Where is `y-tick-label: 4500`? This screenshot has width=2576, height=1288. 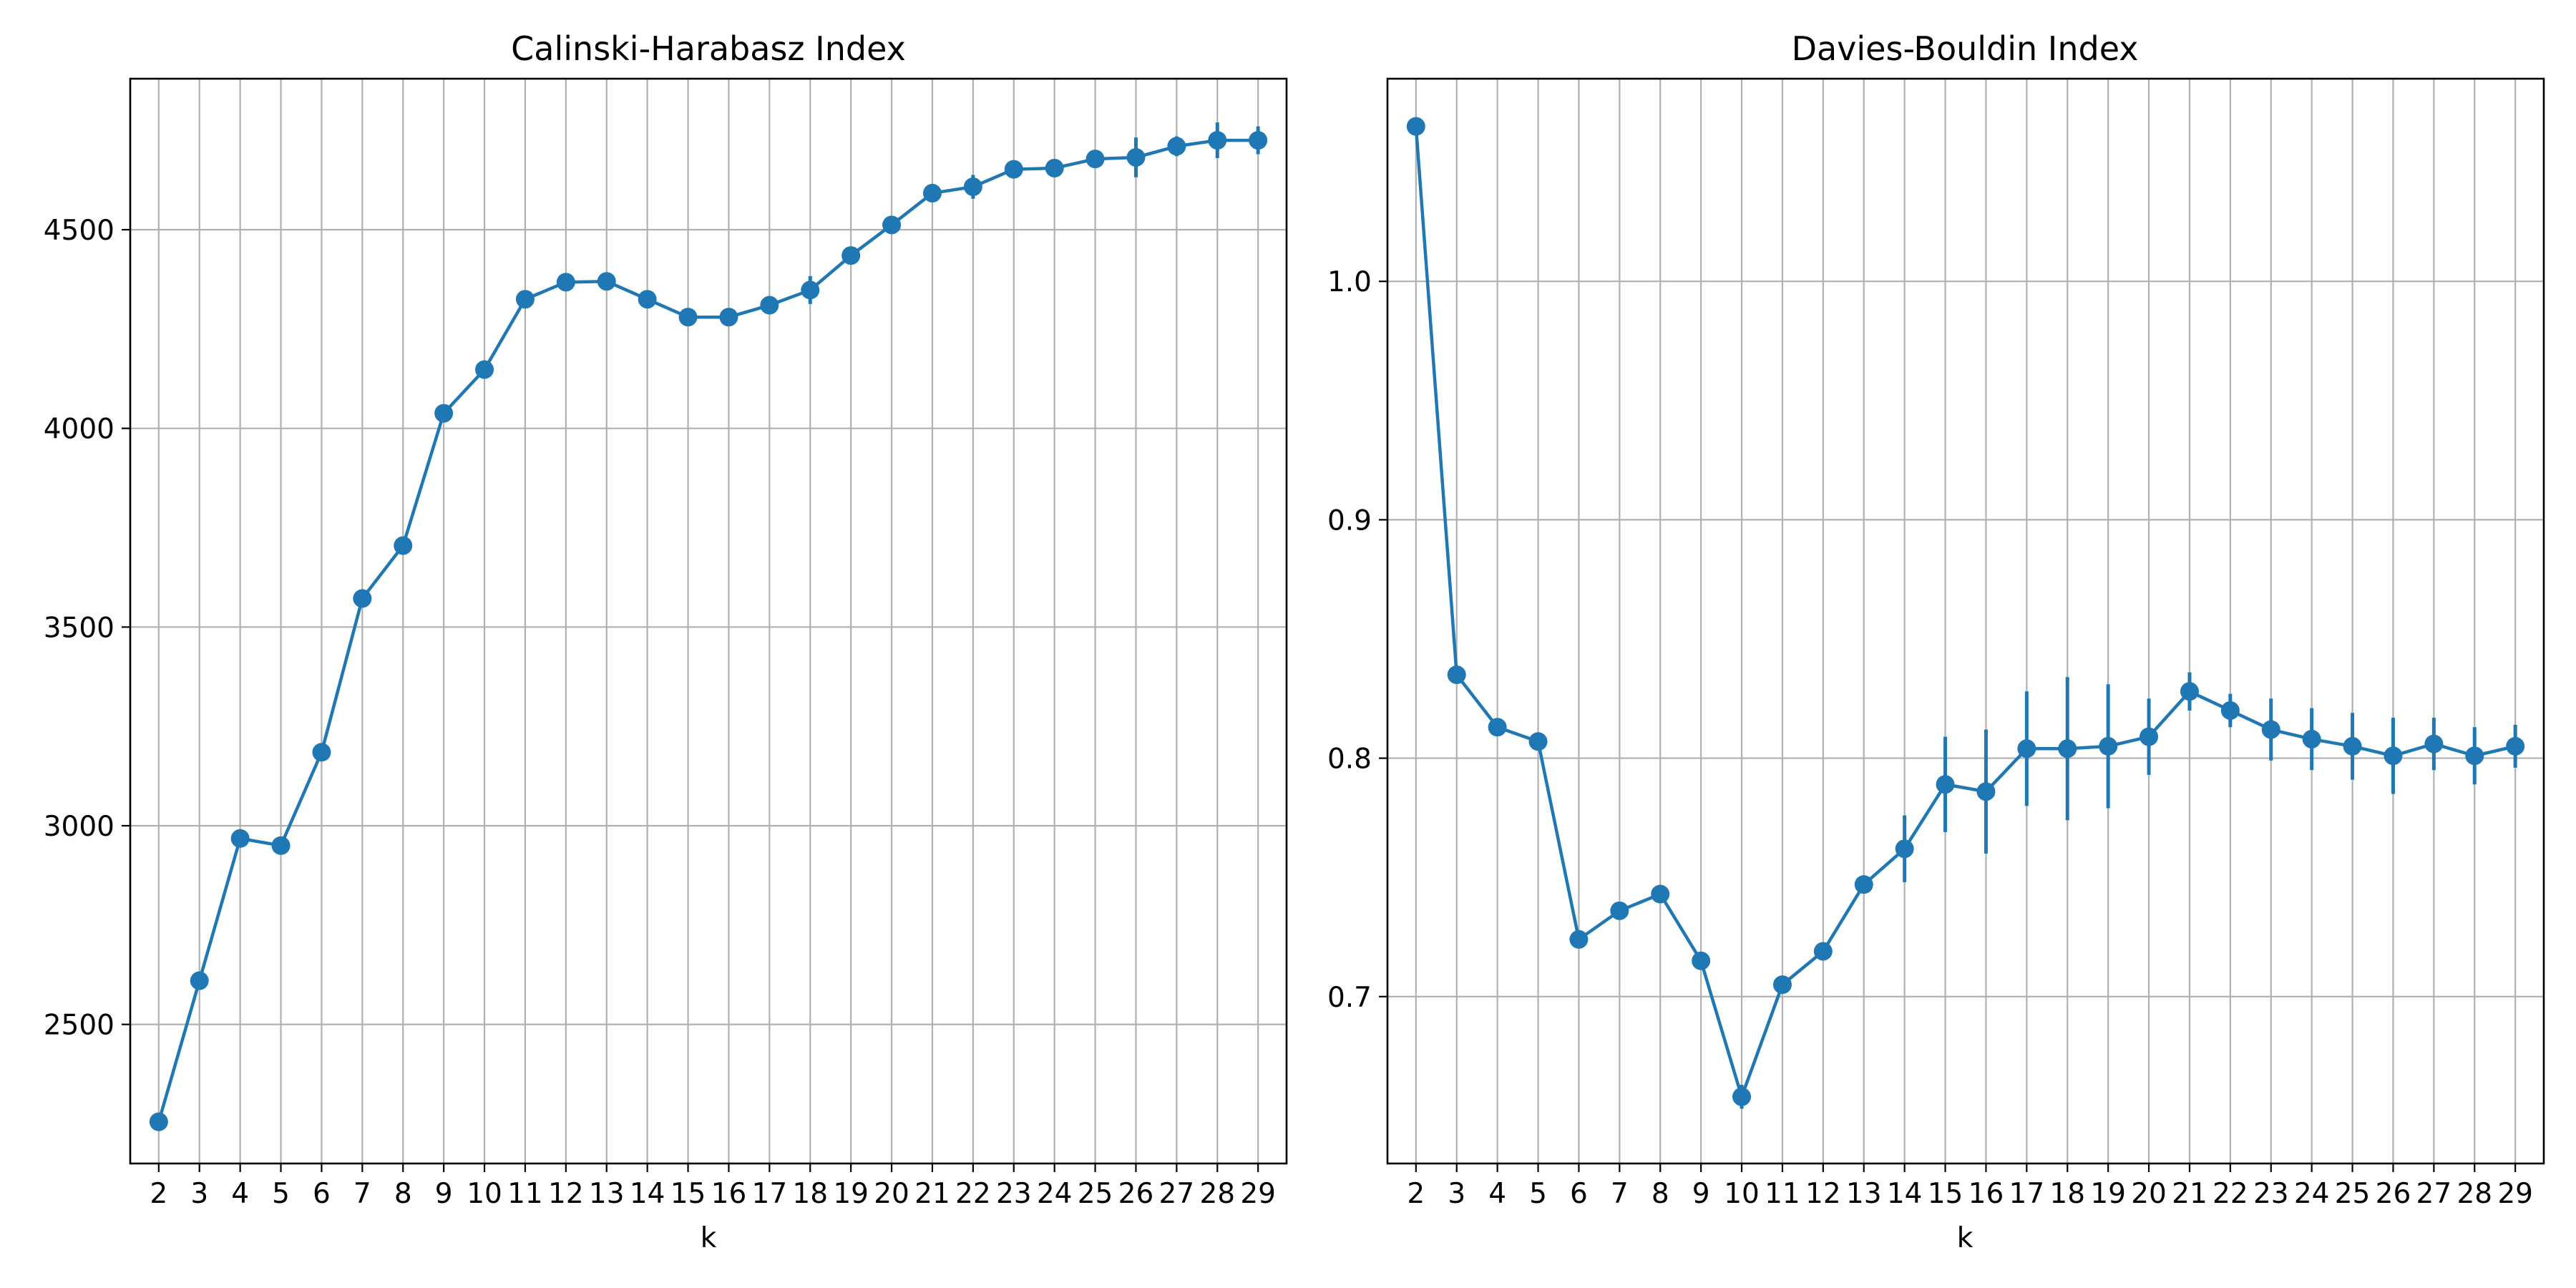 y-tick-label: 4500 is located at coordinates (79, 231).